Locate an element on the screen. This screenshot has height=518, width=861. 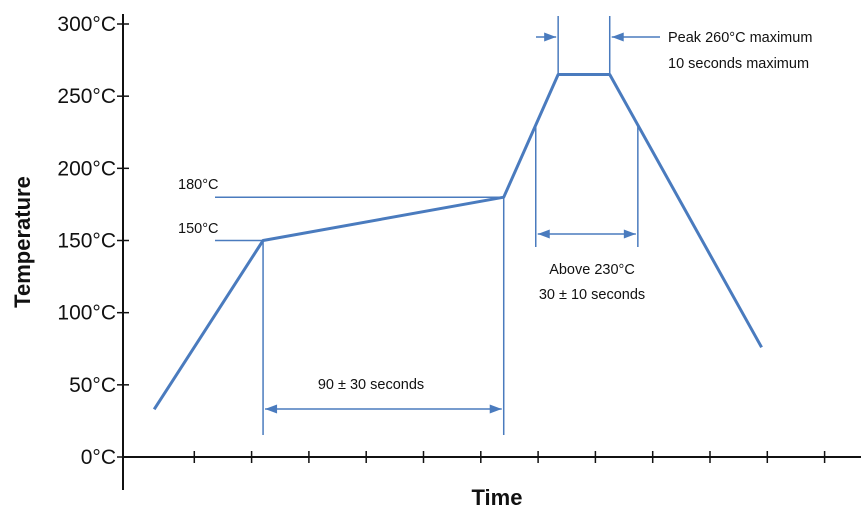
label-180c: 180°C is located at coordinates (198, 185).